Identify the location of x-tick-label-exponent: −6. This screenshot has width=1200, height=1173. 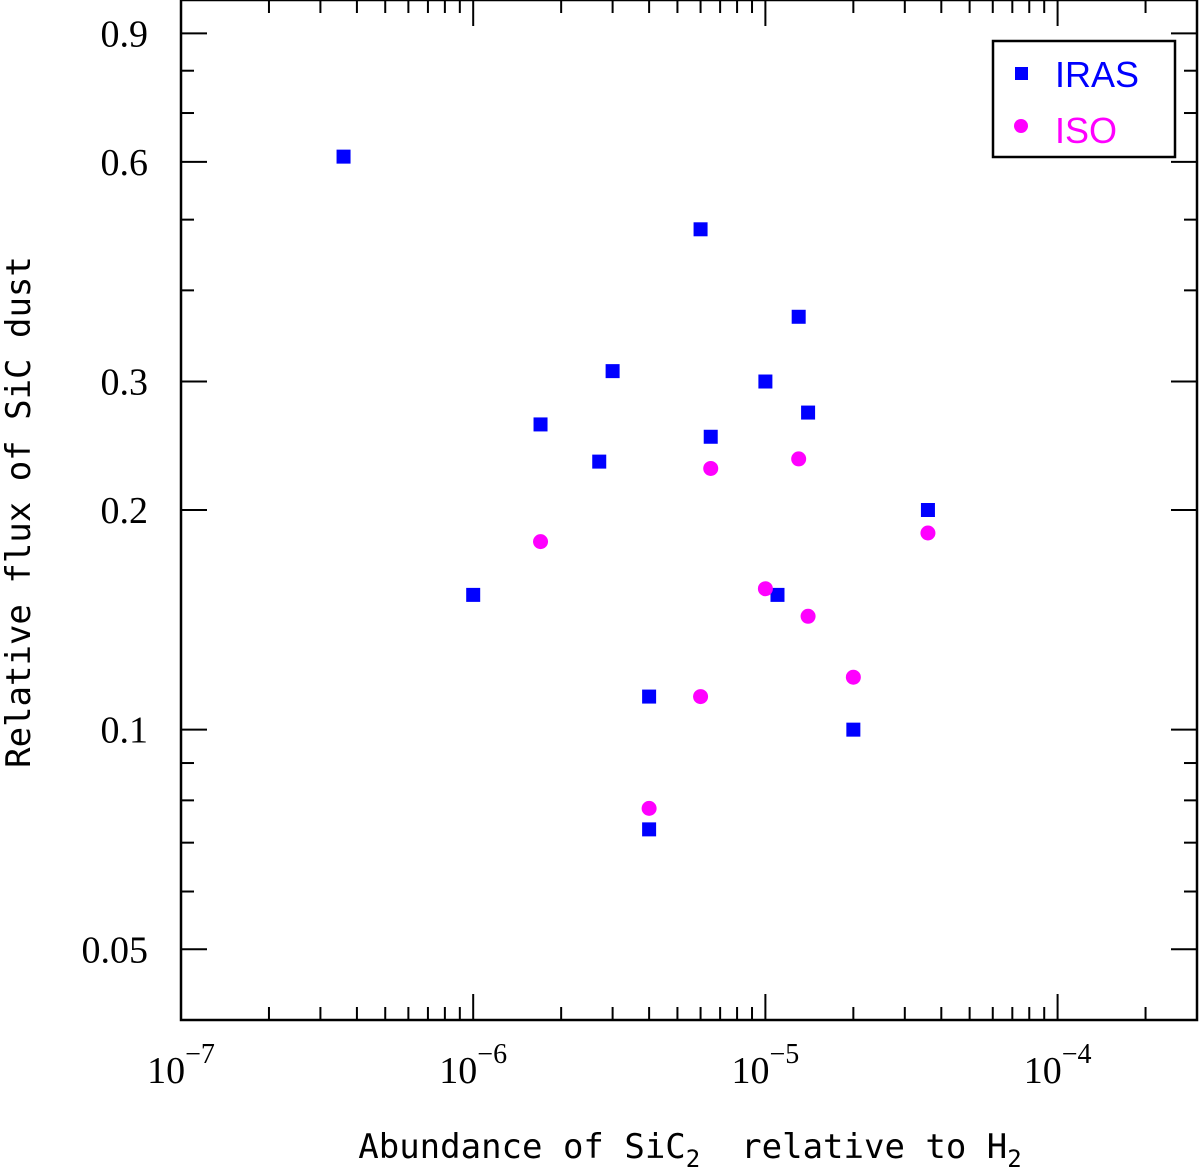
(492, 1054).